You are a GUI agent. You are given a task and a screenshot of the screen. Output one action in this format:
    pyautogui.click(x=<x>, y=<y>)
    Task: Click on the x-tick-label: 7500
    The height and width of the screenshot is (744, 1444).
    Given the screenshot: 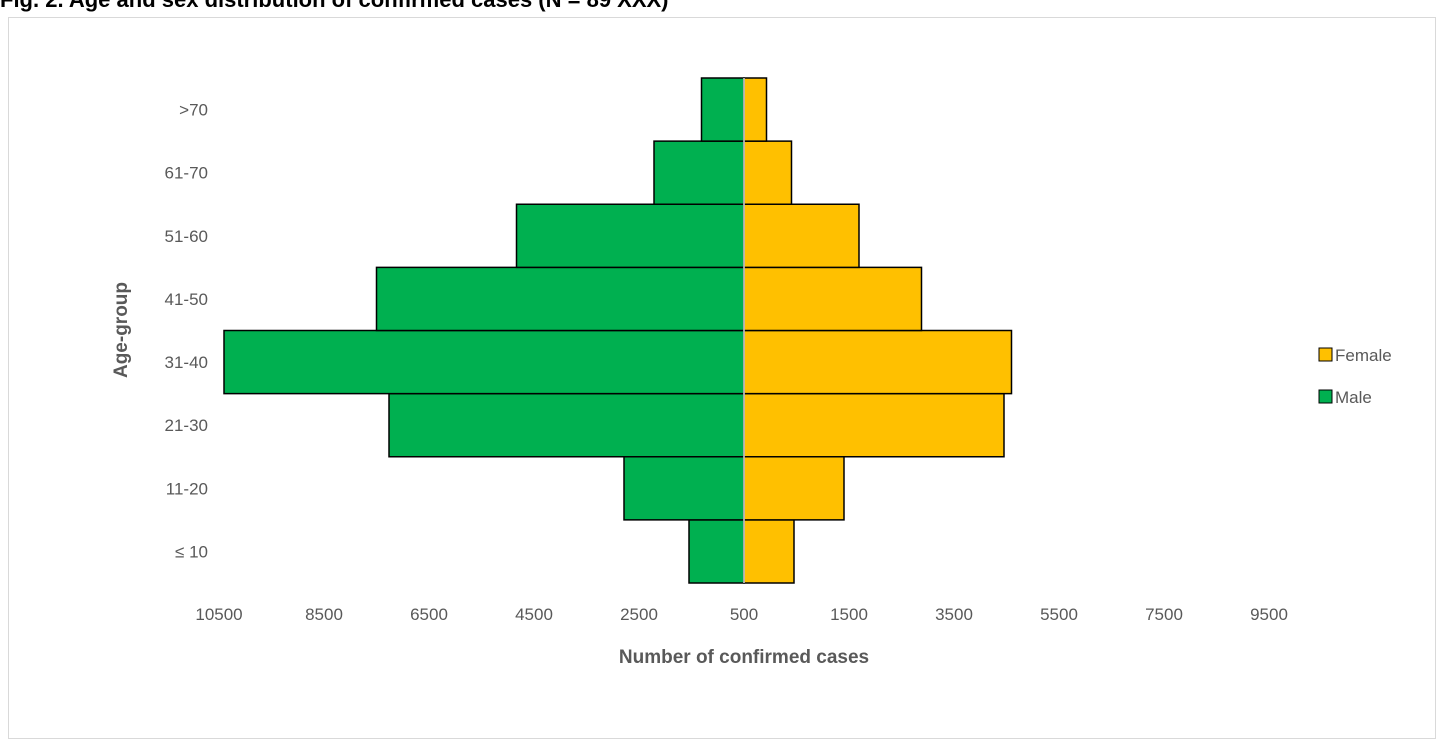 What is the action you would take?
    pyautogui.click(x=1164, y=614)
    